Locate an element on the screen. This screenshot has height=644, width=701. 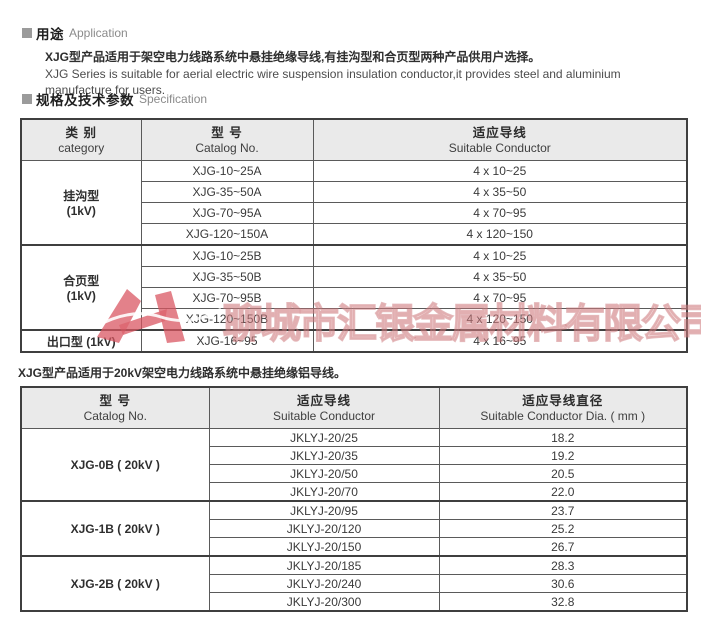
table-row: XJG-1B ( 20kV ) JKLYJ-20/95 23.7 is located at coordinates (354, 528).